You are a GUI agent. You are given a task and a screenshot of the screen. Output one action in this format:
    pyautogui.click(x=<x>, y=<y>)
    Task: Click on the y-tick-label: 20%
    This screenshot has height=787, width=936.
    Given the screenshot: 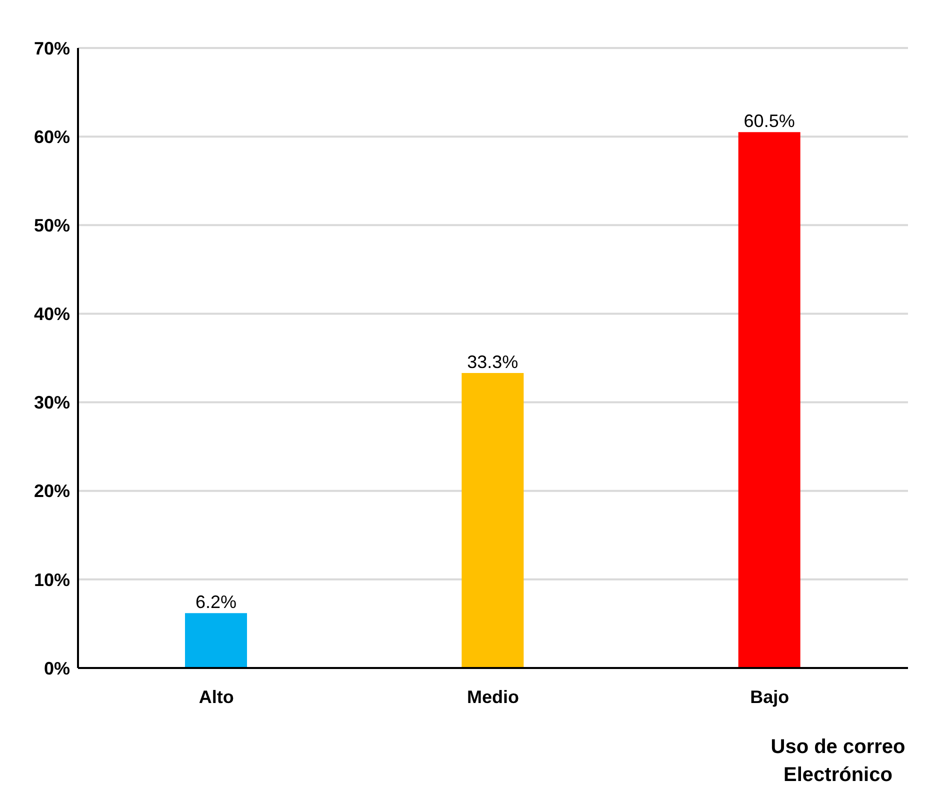 What is the action you would take?
    pyautogui.click(x=52, y=491)
    